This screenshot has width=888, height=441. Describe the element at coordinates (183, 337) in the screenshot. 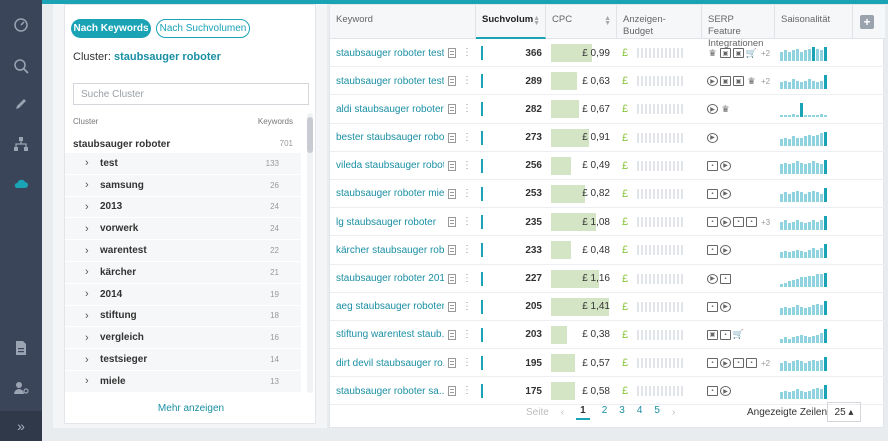

I see `cluster-item: › vergleich 16` at that location.